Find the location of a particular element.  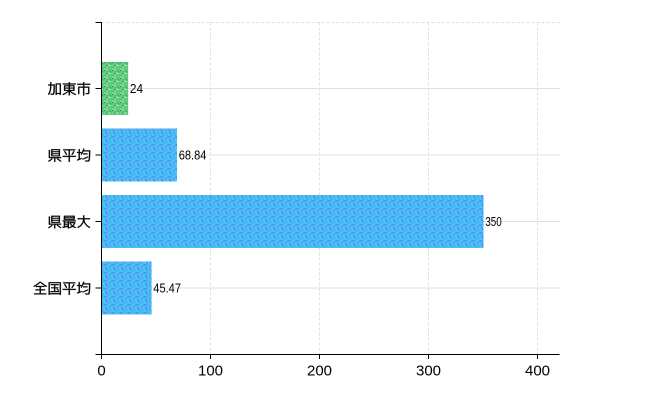

svg-text: 400 is located at coordinates (537, 370).